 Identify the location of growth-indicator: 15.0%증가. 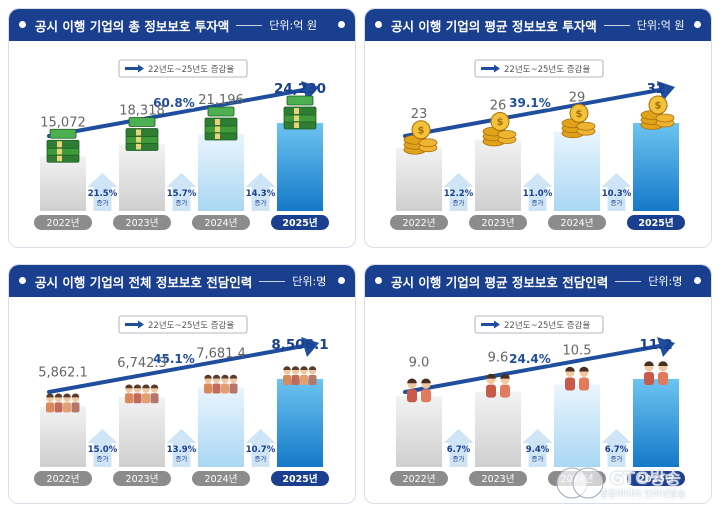
(102, 448).